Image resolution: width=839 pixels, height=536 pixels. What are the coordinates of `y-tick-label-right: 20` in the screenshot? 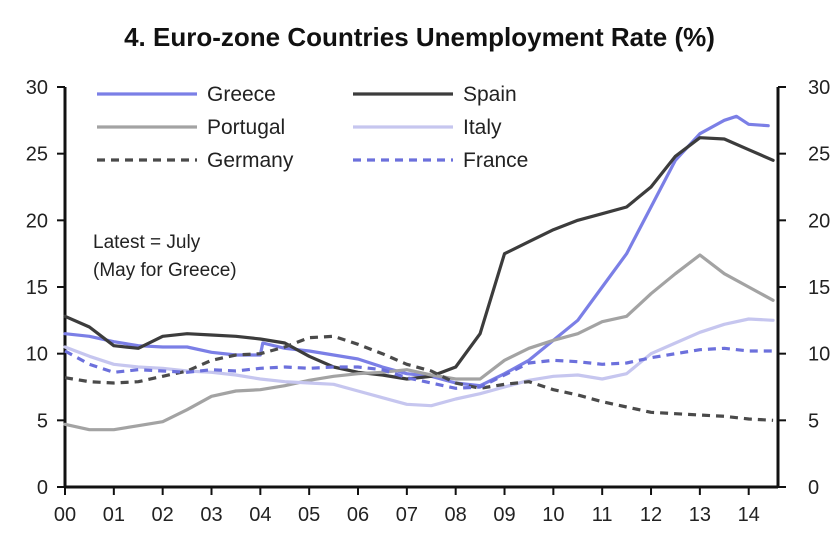 It's located at (819, 221).